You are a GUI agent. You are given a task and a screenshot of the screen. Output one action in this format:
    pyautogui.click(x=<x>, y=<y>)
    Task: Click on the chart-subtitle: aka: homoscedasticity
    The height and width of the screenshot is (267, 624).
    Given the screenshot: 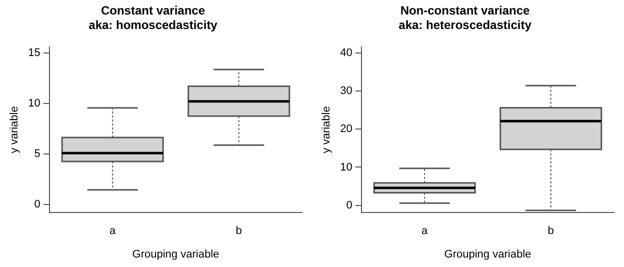 What is the action you would take?
    pyautogui.click(x=153, y=25)
    